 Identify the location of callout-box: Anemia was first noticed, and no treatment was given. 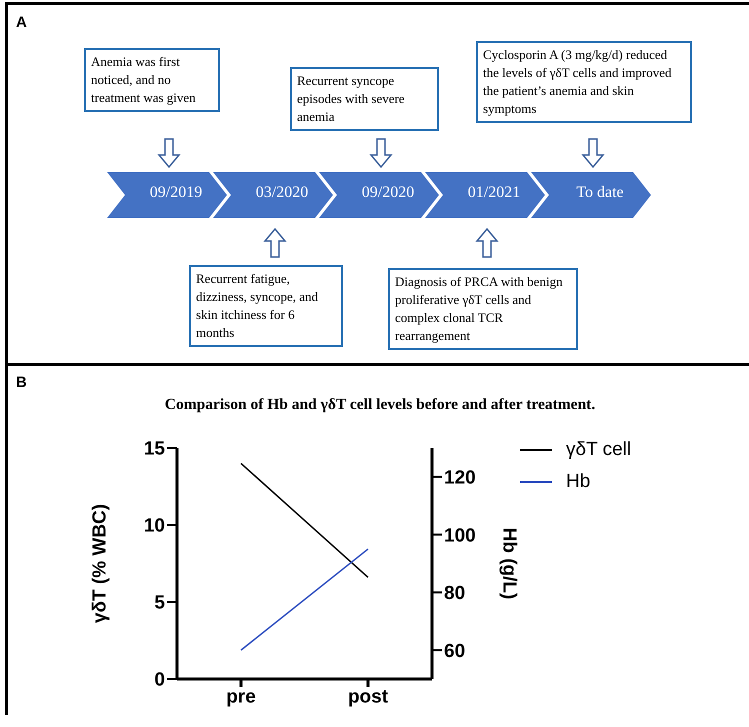
(152, 80).